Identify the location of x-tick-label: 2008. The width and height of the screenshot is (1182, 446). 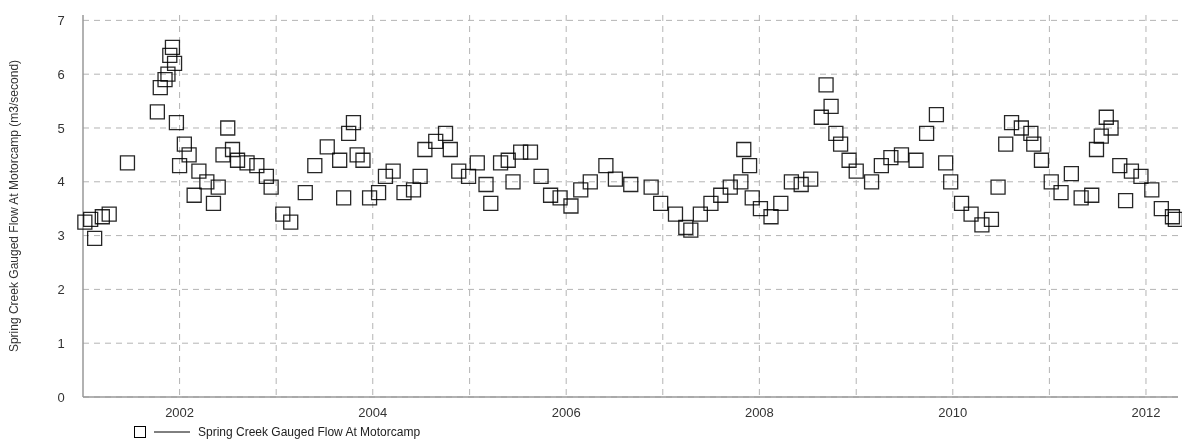
(759, 412).